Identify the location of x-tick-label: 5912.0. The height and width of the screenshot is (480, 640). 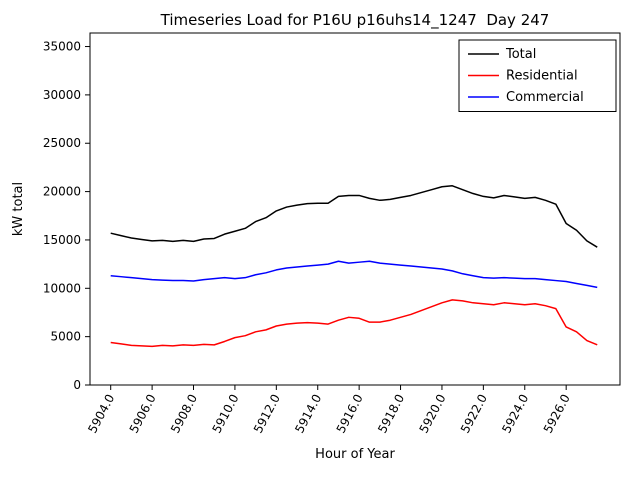
(267, 414).